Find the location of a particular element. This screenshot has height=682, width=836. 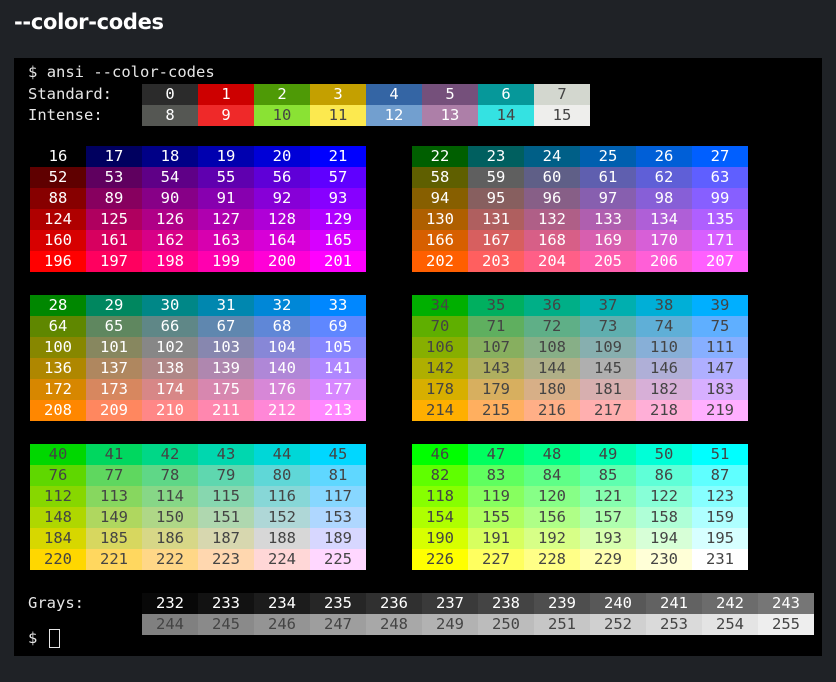

color-cube-cell: 40 is located at coordinates (58, 454).